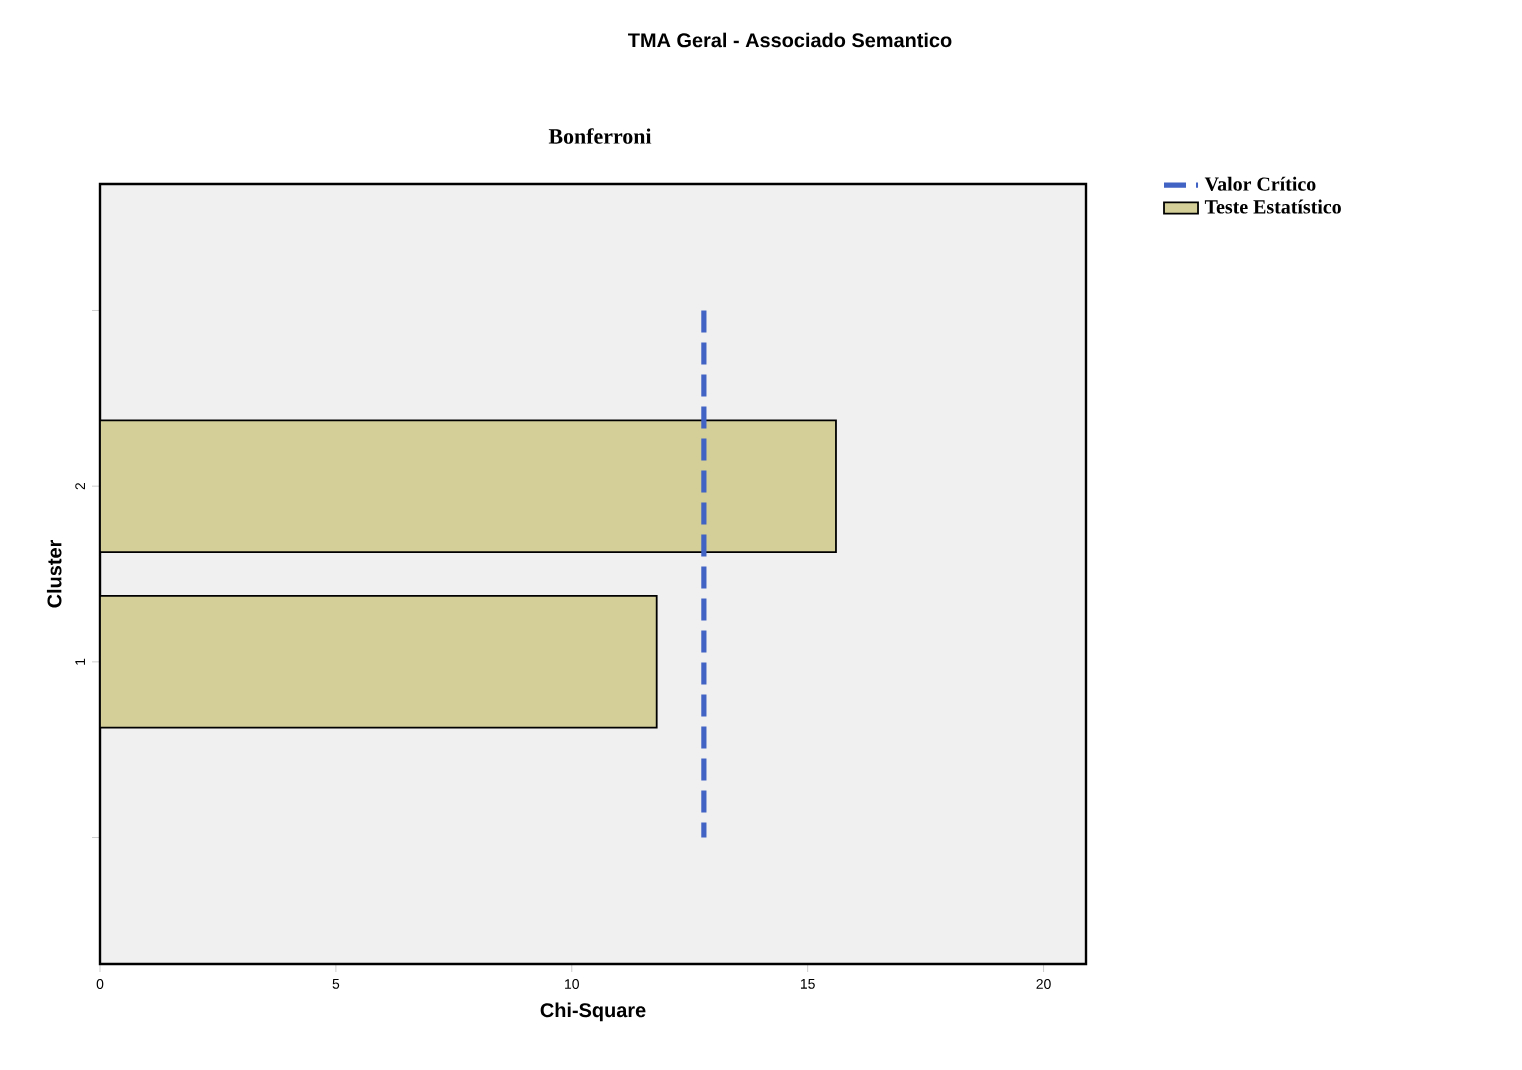 This screenshot has width=1522, height=1070. What do you see at coordinates (1272, 206) in the screenshot?
I see `legend-label: Teste Estatístico` at bounding box center [1272, 206].